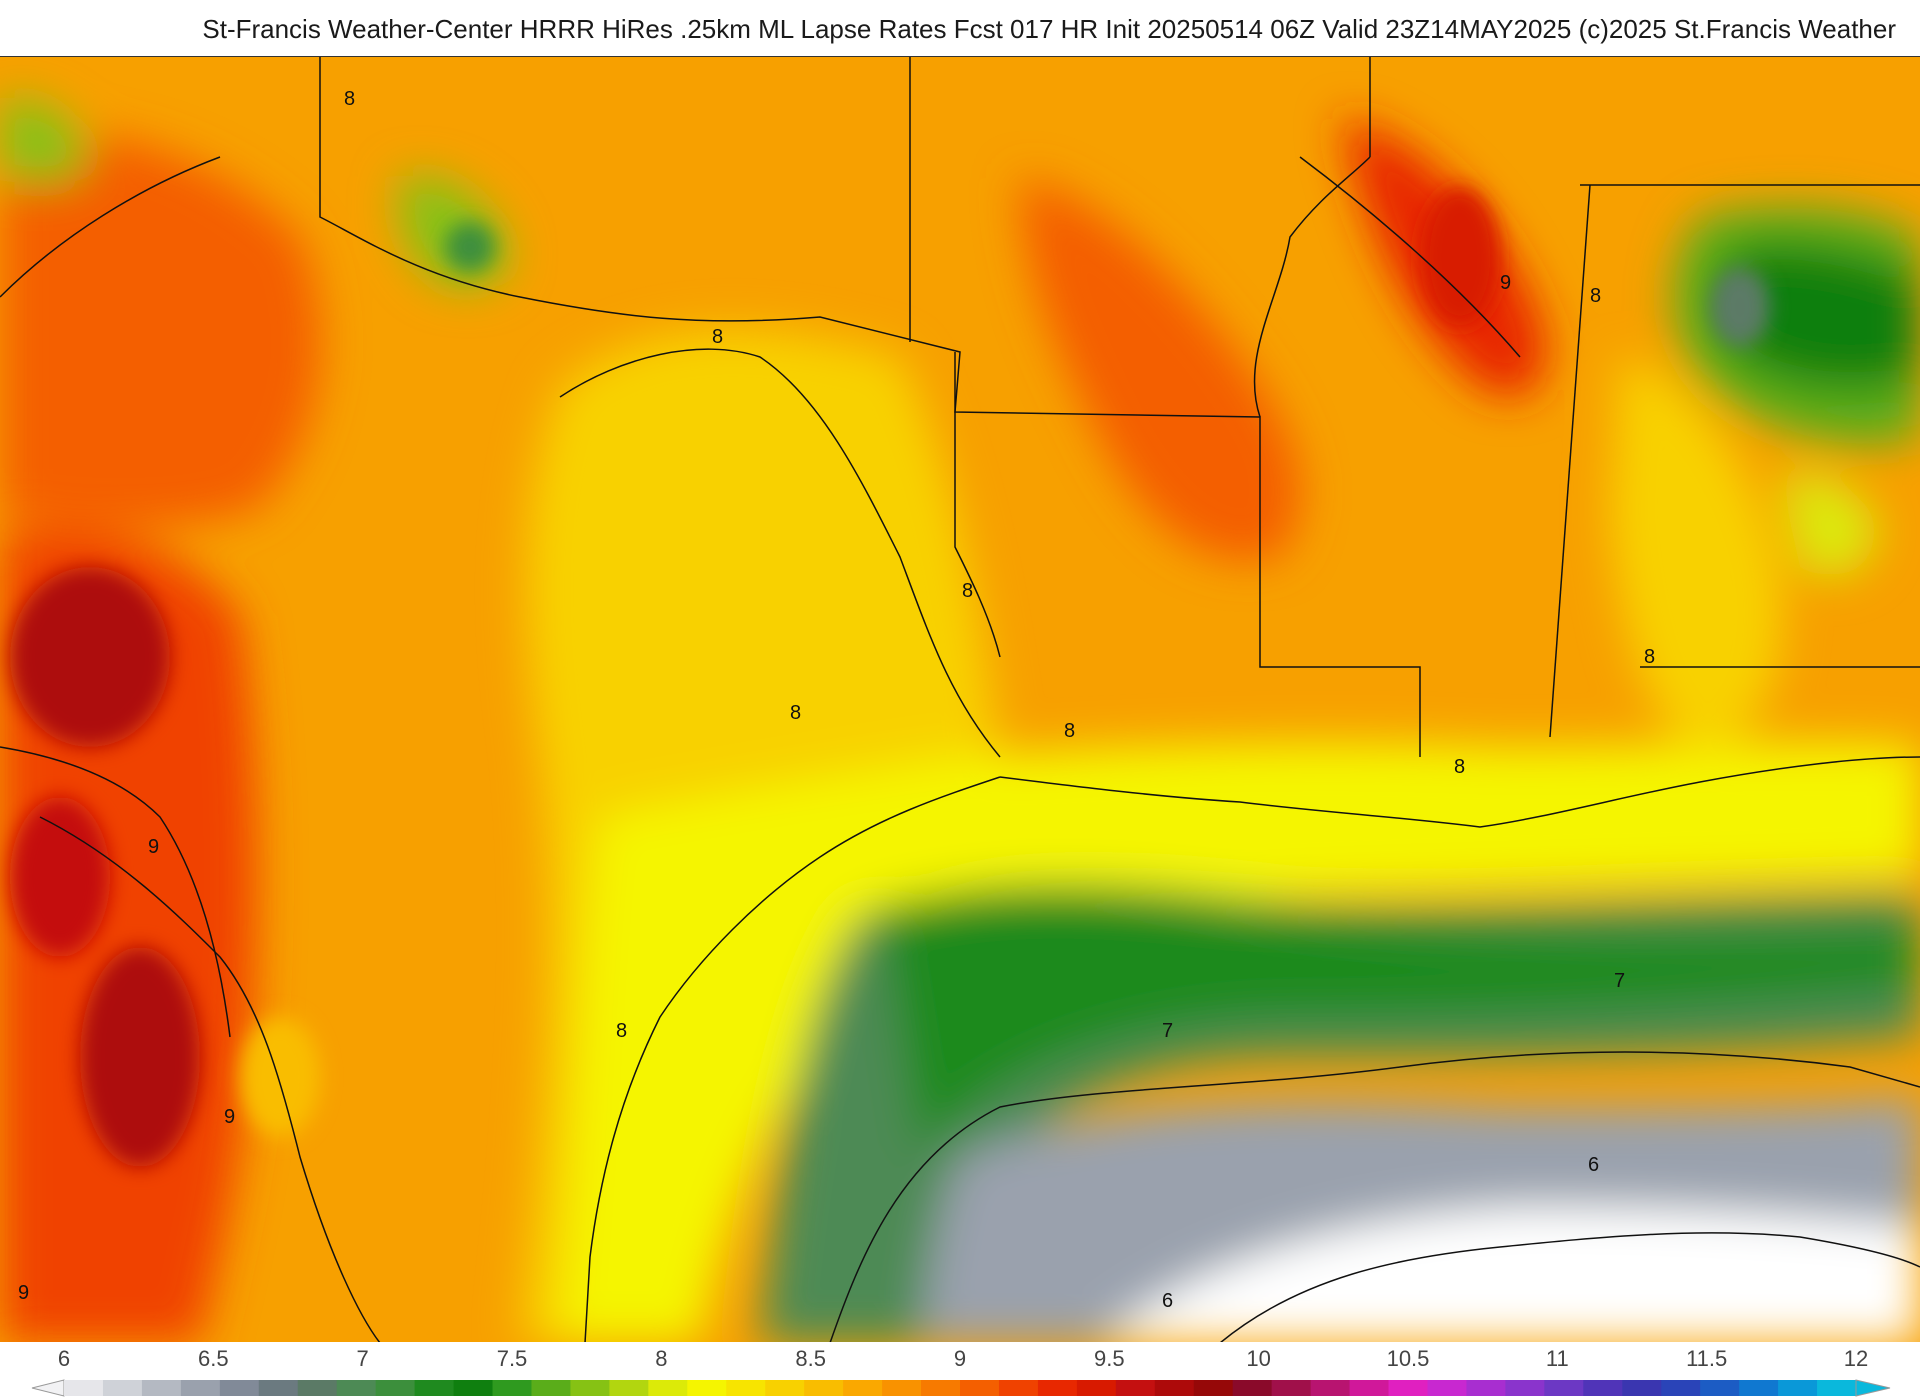 The width and height of the screenshot is (1920, 1400). What do you see at coordinates (213, 1358) in the screenshot?
I see `colorbar-tick-label: 6.5` at bounding box center [213, 1358].